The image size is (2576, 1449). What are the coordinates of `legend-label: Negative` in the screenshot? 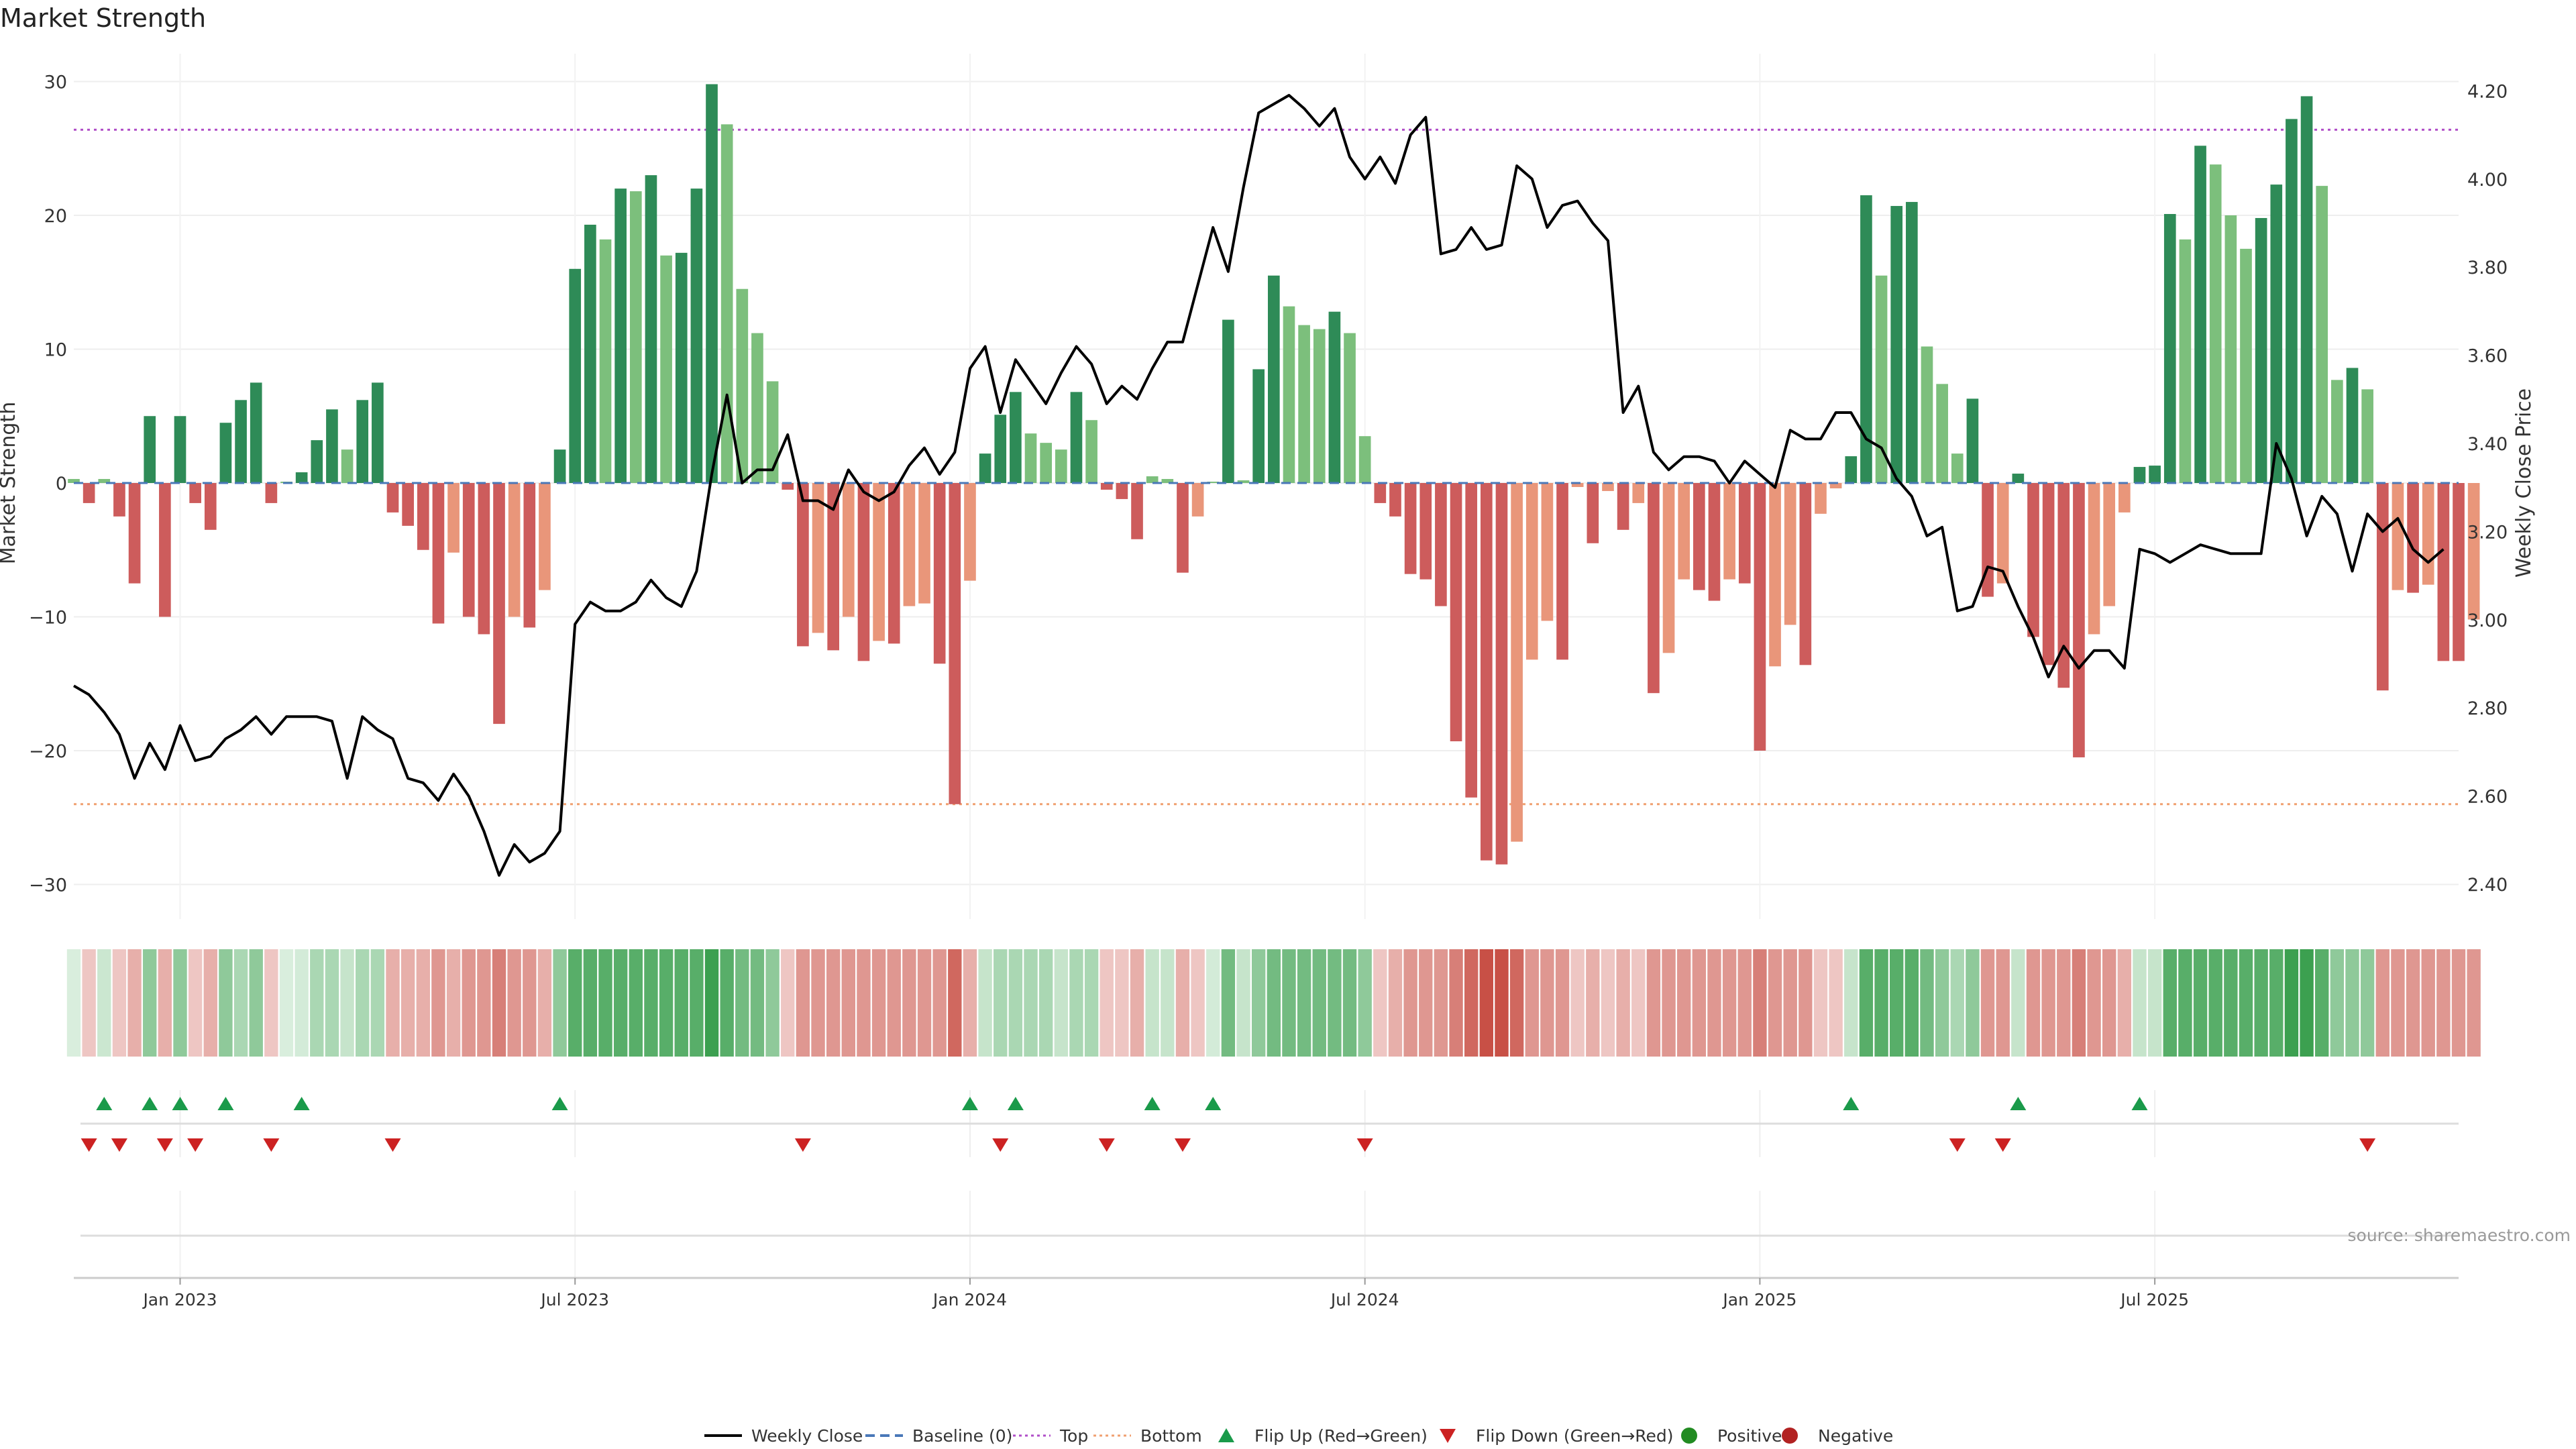 It's located at (1855, 1436).